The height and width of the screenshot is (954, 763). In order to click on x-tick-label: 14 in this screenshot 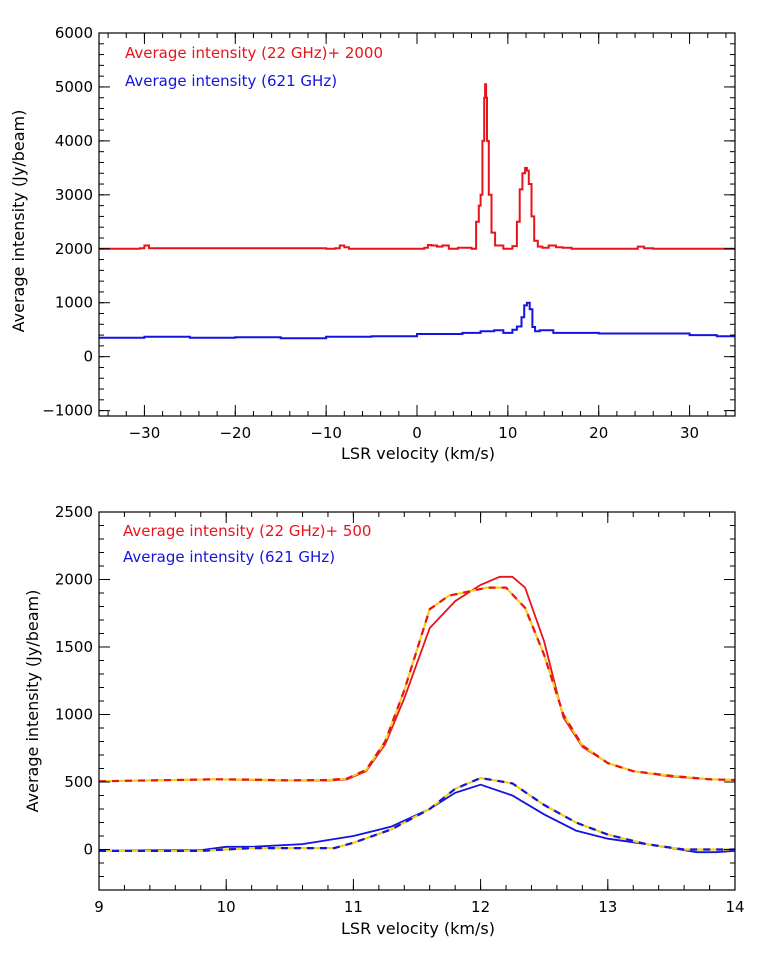, I will do `click(734, 907)`.